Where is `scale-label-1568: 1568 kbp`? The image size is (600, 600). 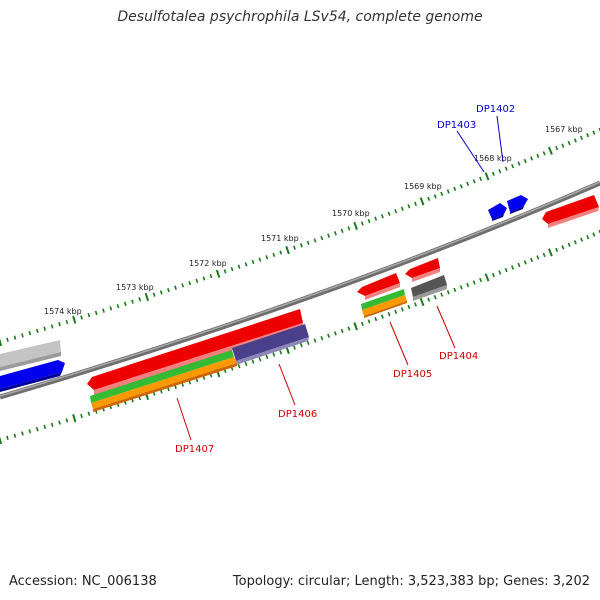
scale-label-1568: 1568 kbp is located at coordinates (493, 158).